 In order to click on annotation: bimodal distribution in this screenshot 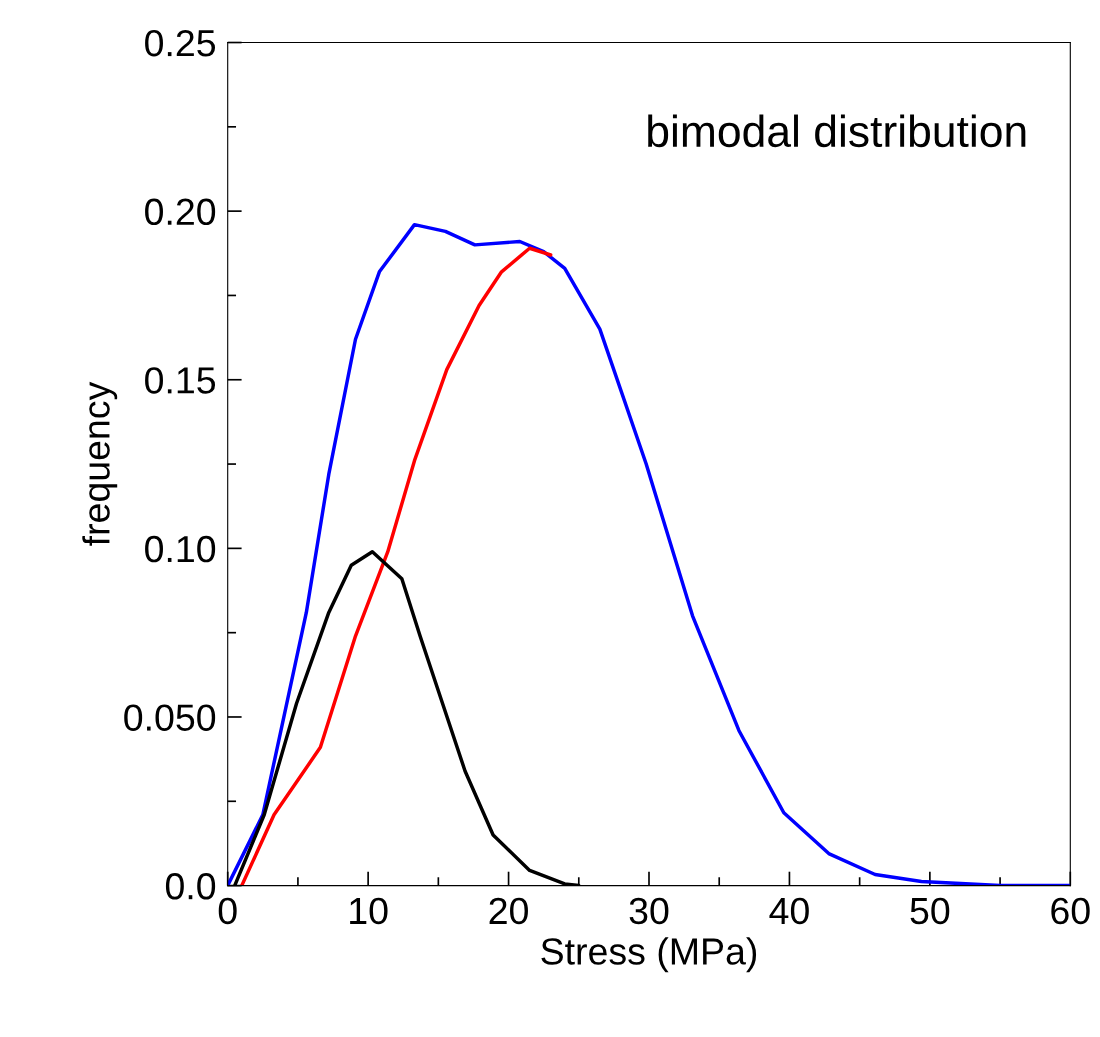, I will do `click(837, 131)`.